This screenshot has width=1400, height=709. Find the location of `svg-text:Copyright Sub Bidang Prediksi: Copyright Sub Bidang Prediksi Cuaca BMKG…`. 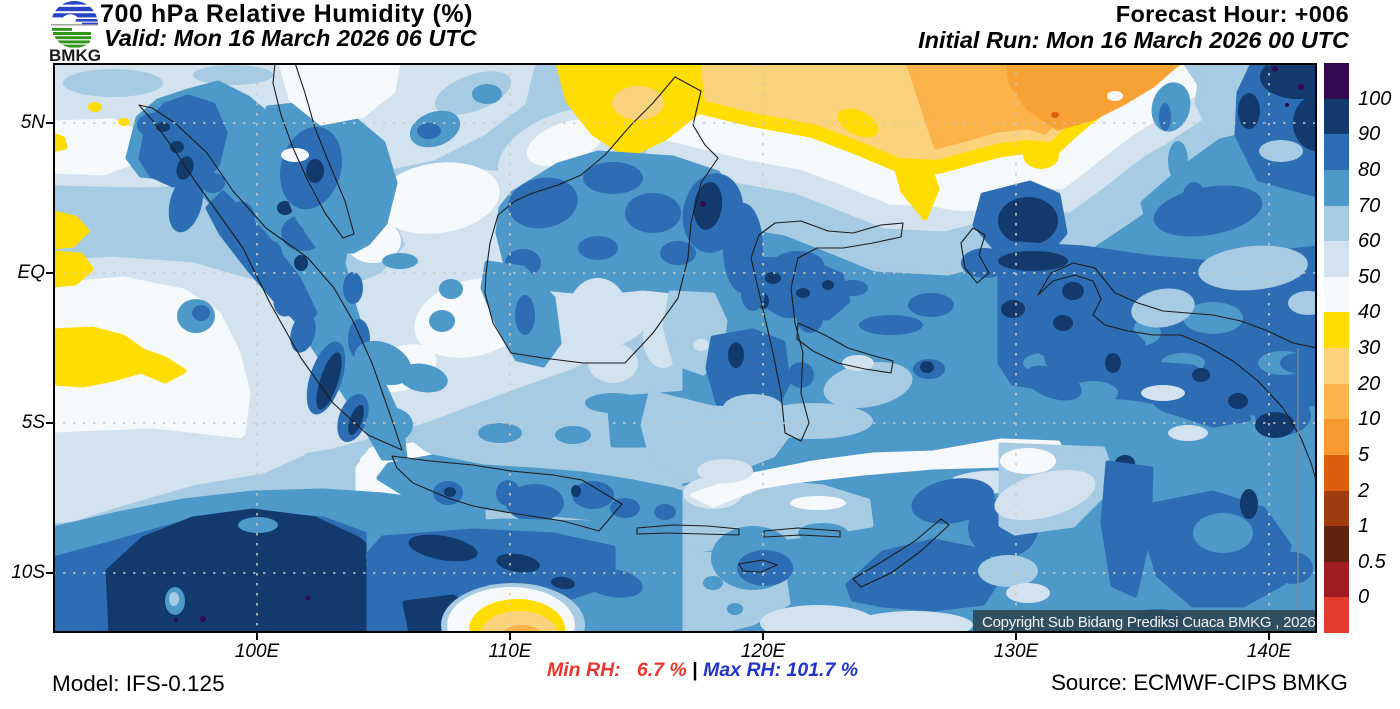

svg-text:Copyright Sub Bidang Prediksi: Copyright Sub Bidang Prediksi Cuaca BMKG… is located at coordinates (1148, 622).